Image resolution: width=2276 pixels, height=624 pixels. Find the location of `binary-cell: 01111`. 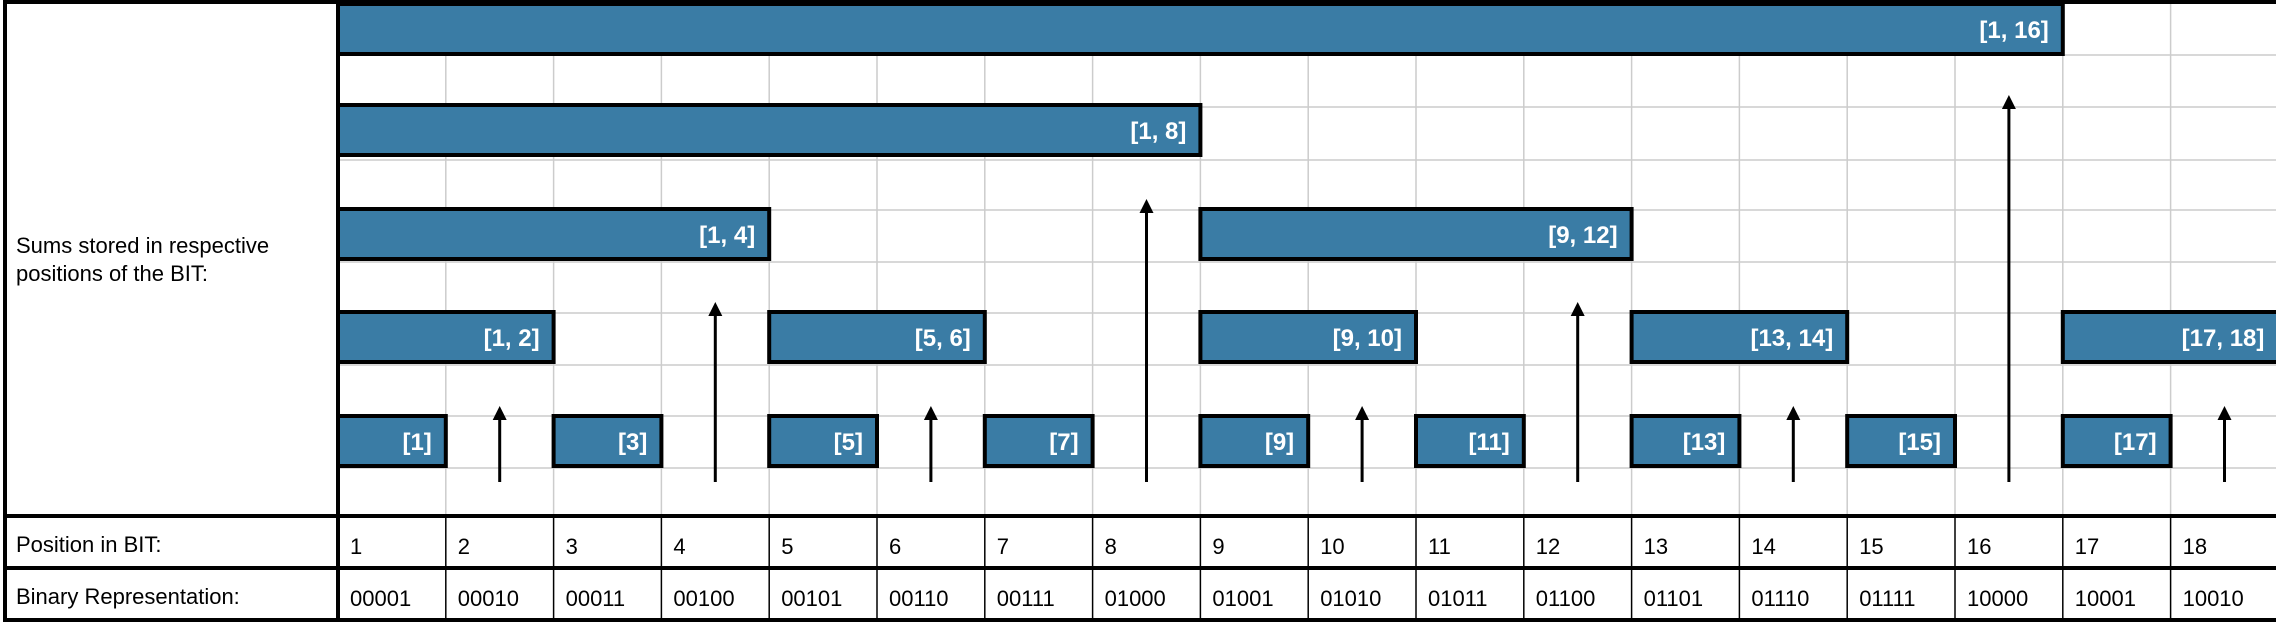

binary-cell: 01111 is located at coordinates (1887, 598).